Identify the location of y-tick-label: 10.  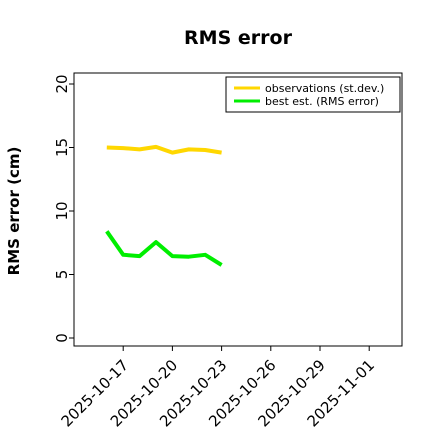
(62, 210).